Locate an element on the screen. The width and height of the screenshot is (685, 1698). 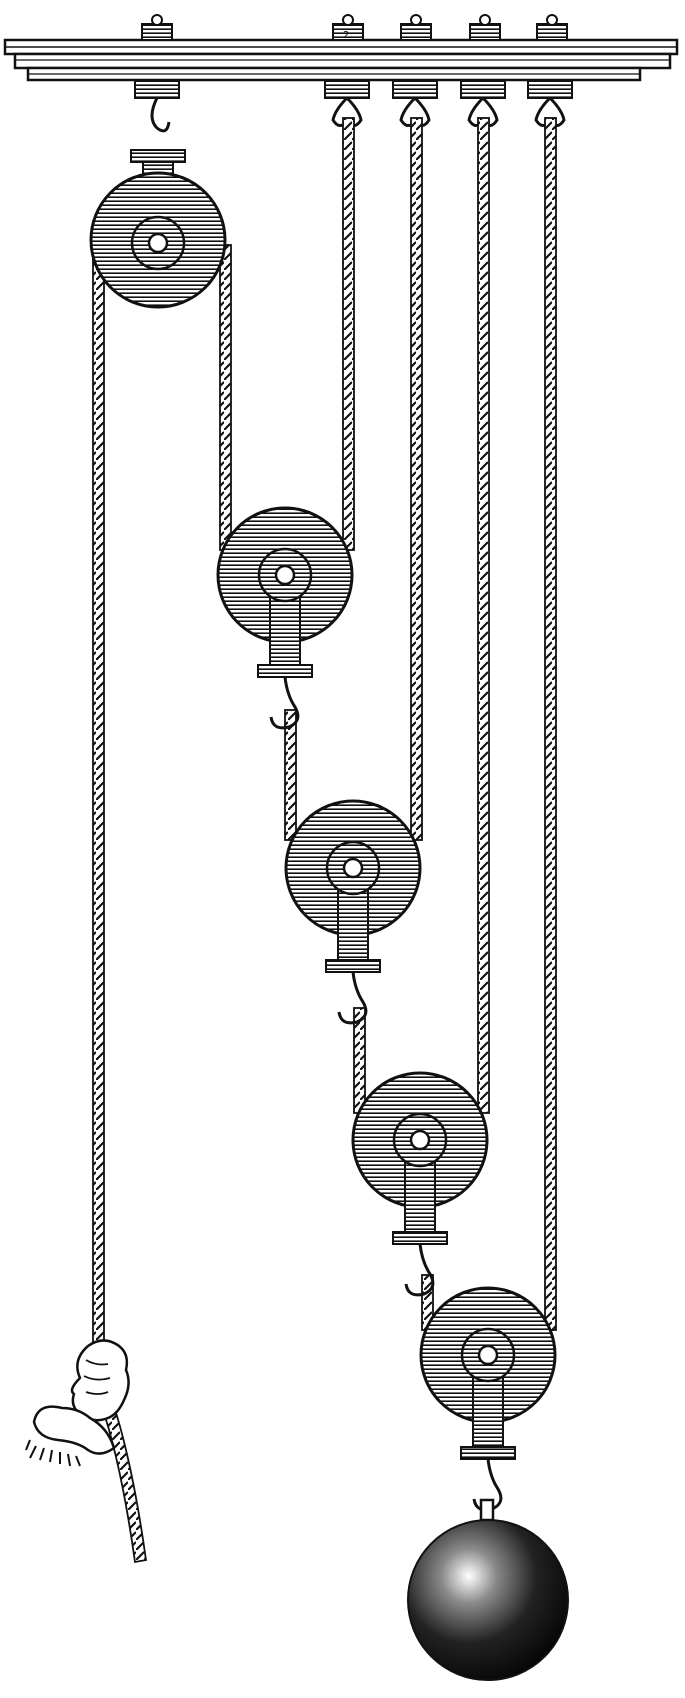
hand-icon is located at coordinates (77, 1403).